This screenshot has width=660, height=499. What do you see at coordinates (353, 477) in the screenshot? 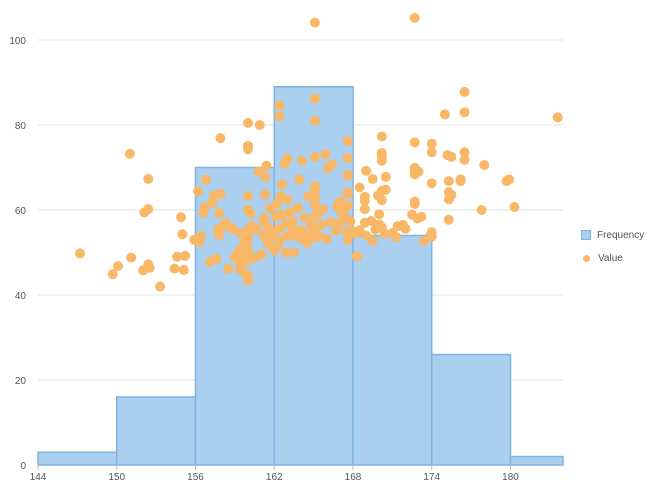
I see `x-tick-label: 168` at bounding box center [353, 477].